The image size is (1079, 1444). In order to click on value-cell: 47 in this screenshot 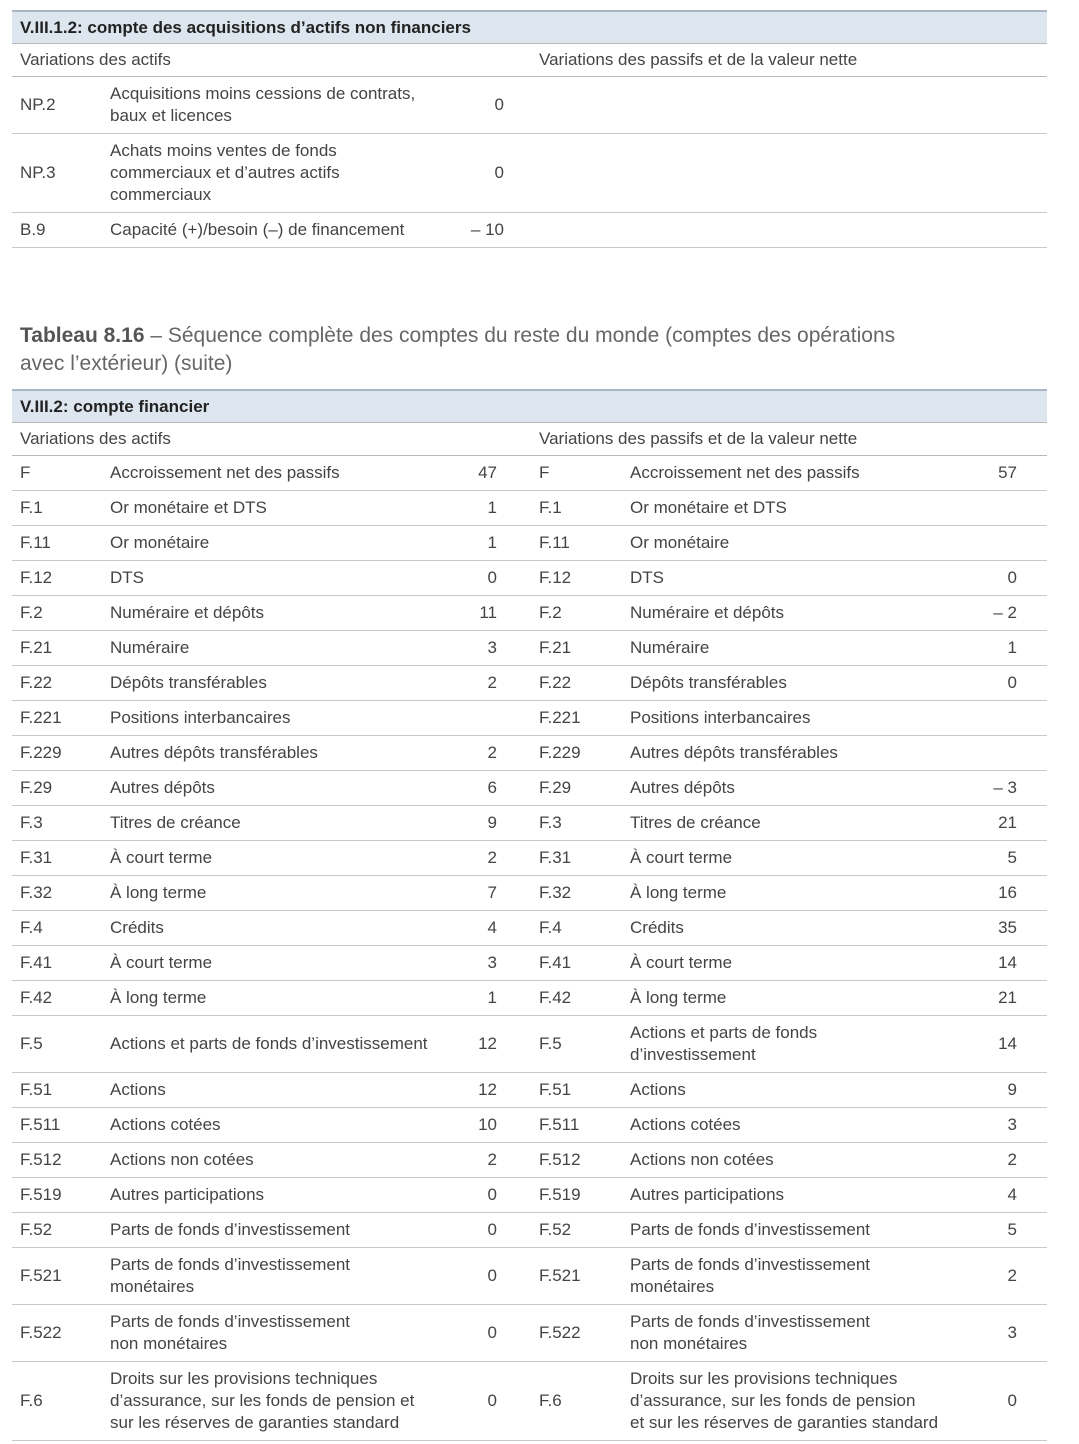, I will do `click(487, 472)`.